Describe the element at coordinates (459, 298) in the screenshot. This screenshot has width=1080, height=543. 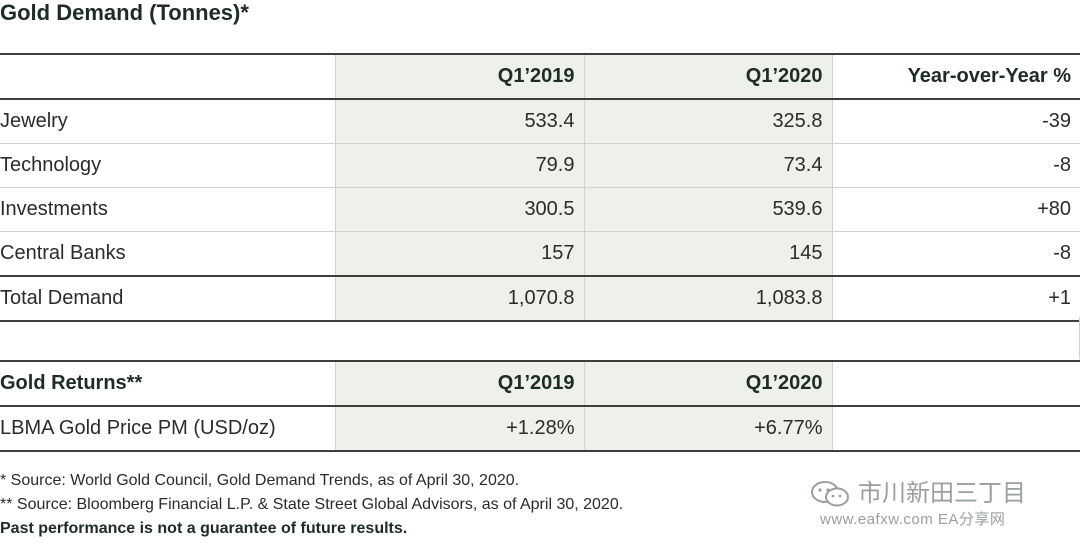
I see `total-q1-2019: 1,070.8` at that location.